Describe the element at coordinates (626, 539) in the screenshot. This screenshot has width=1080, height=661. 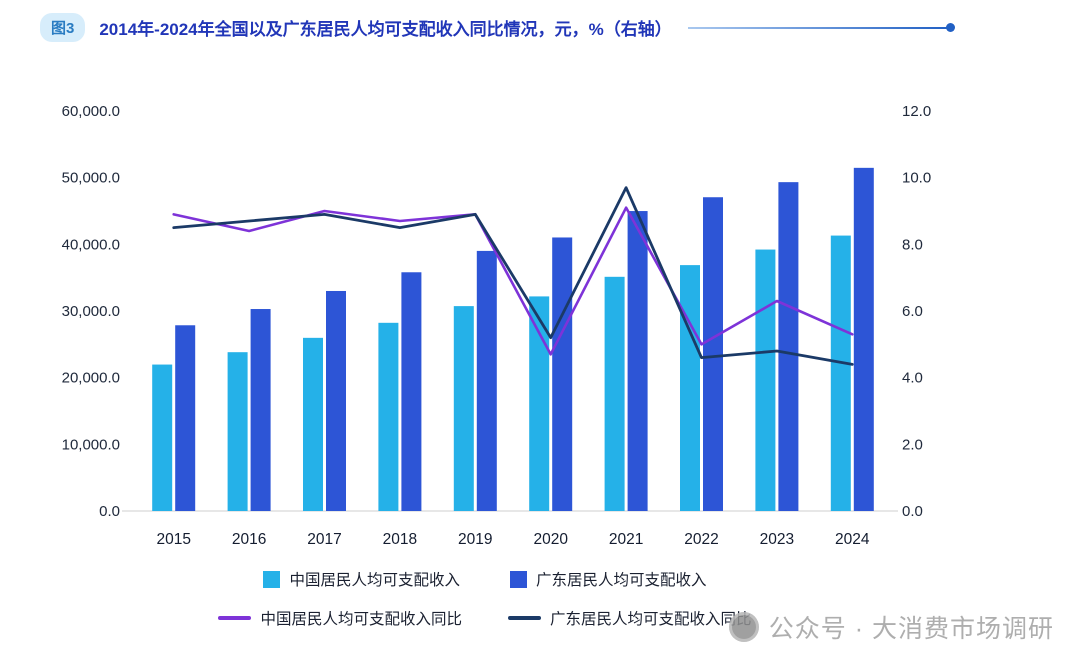
I see `x-axis-label: 2021` at that location.